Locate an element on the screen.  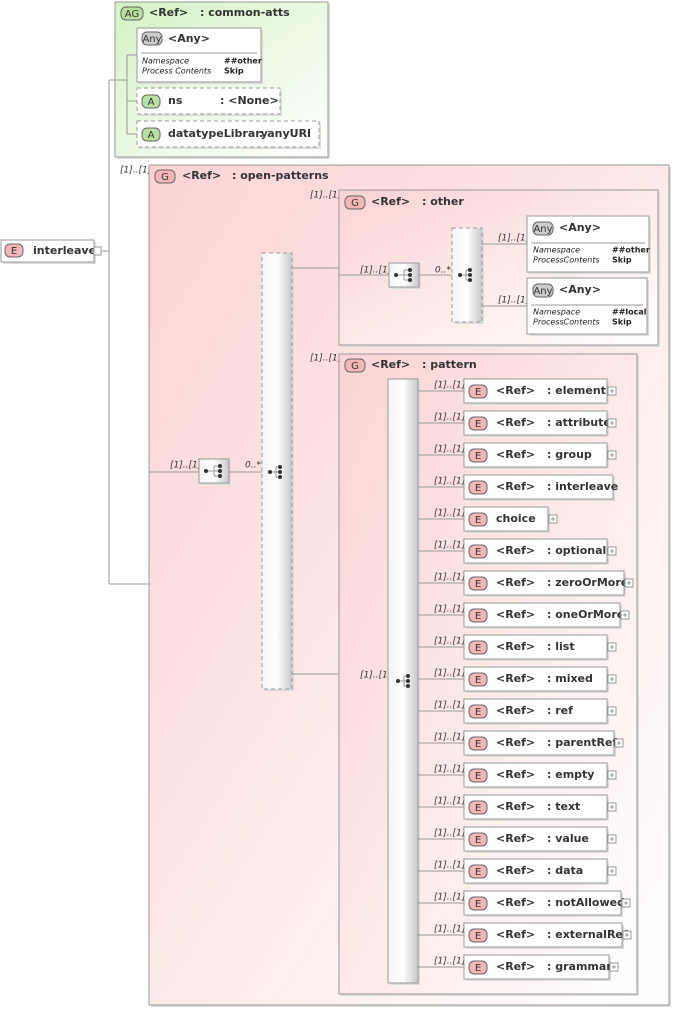
element-name: : zeroOrMore is located at coordinates (587, 582).